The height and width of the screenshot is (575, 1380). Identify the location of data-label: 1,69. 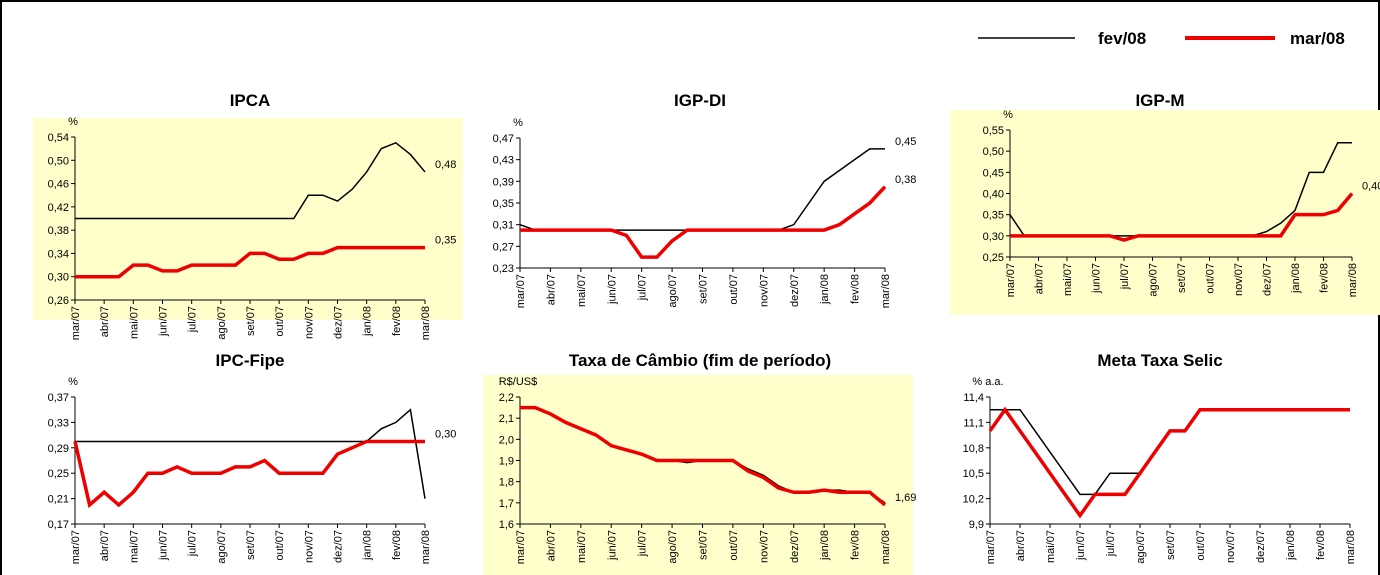
(905, 498).